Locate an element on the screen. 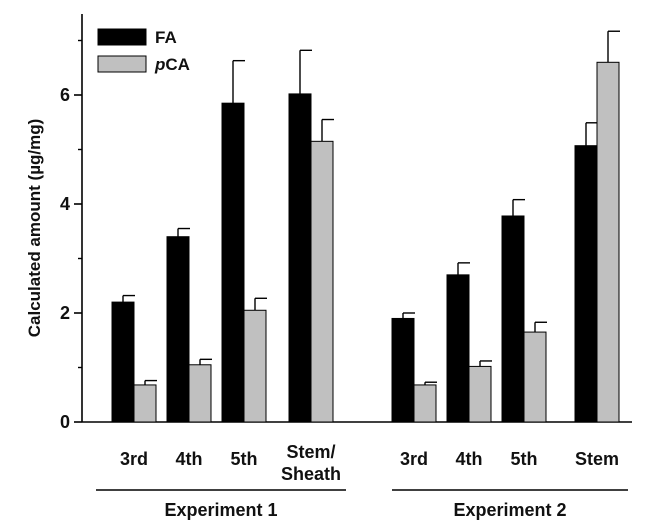 Image resolution: width=648 pixels, height=526 pixels. x-tick-label: Stem/Sheath is located at coordinates (311, 463).